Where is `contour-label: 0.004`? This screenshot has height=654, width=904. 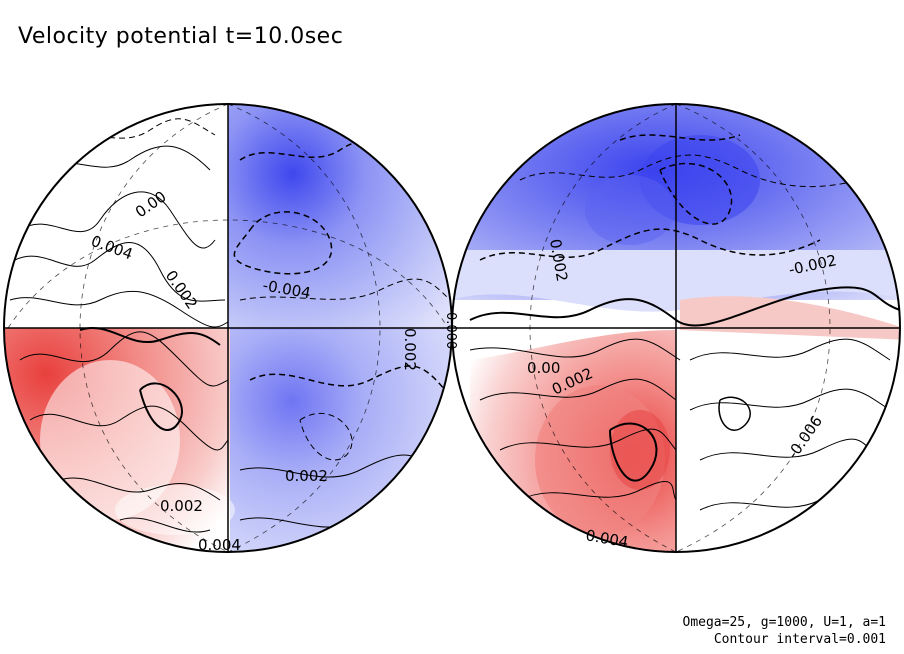
contour-label: 0.004 is located at coordinates (219, 545).